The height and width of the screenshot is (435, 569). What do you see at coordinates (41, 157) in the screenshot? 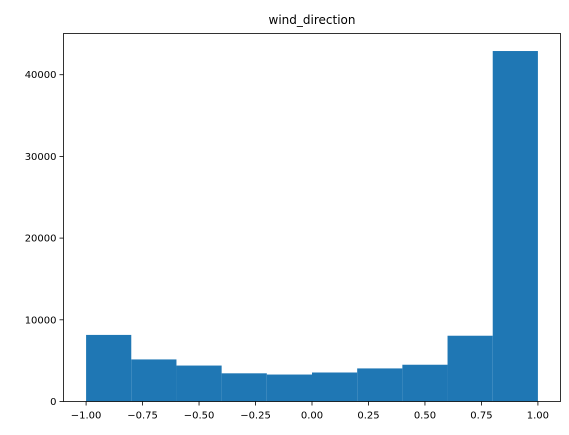
I see `y-tick-label: 30000` at bounding box center [41, 157].